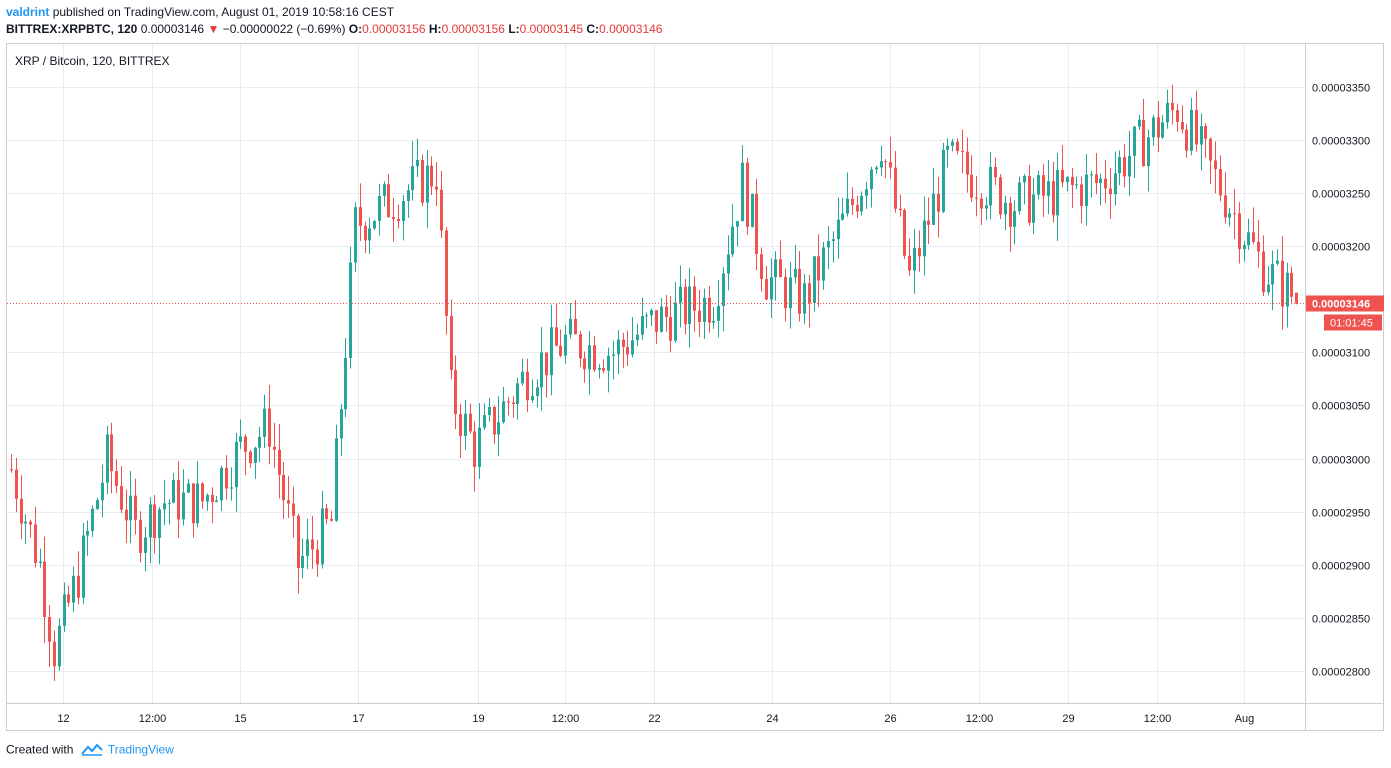  I want to click on author-link: valdrint, so click(28, 12).